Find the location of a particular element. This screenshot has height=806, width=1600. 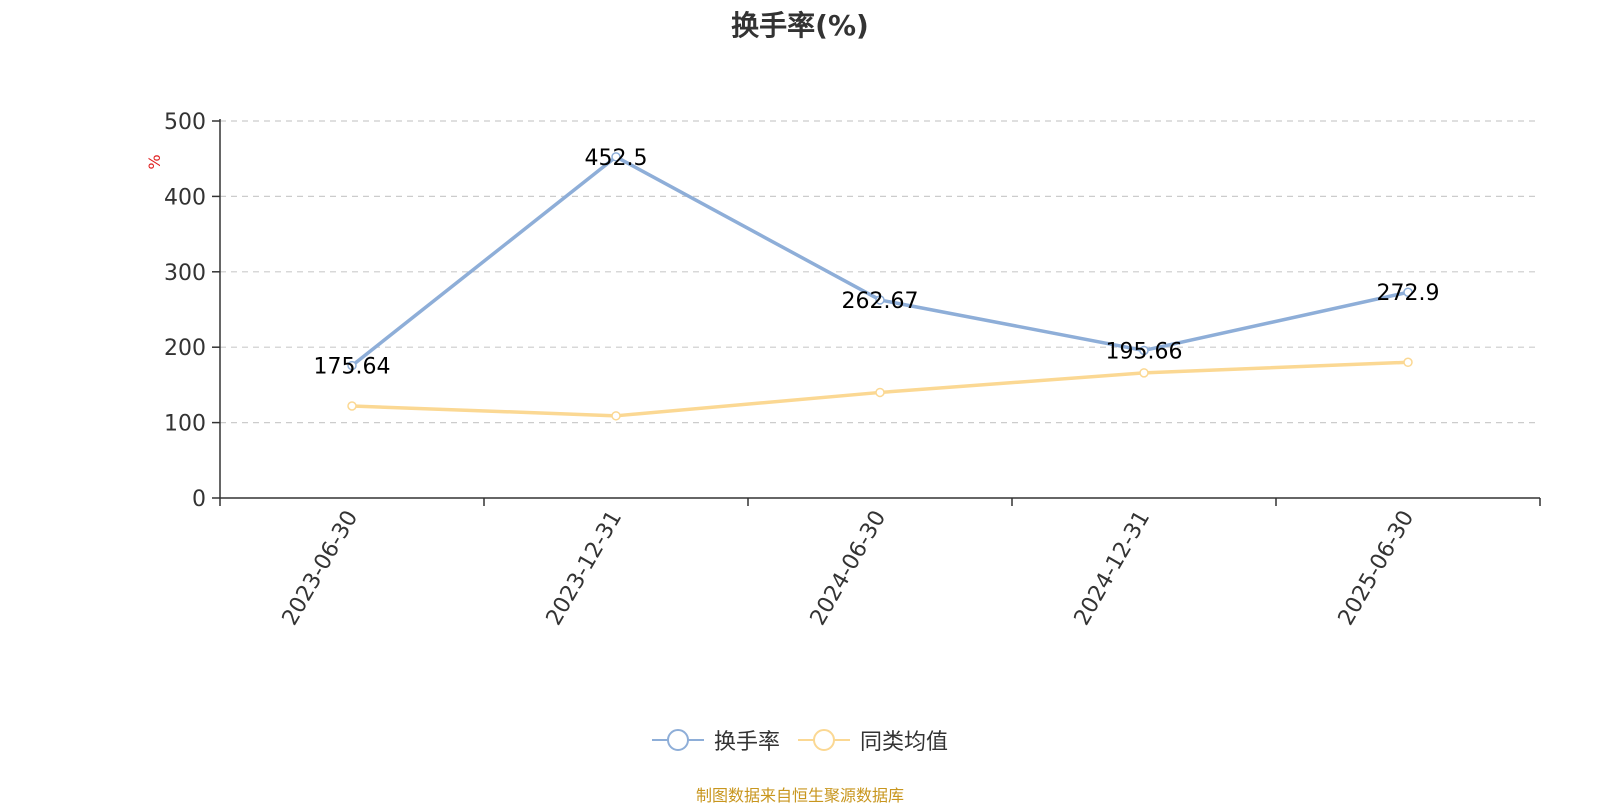

data-label: 175.64 is located at coordinates (352, 367).